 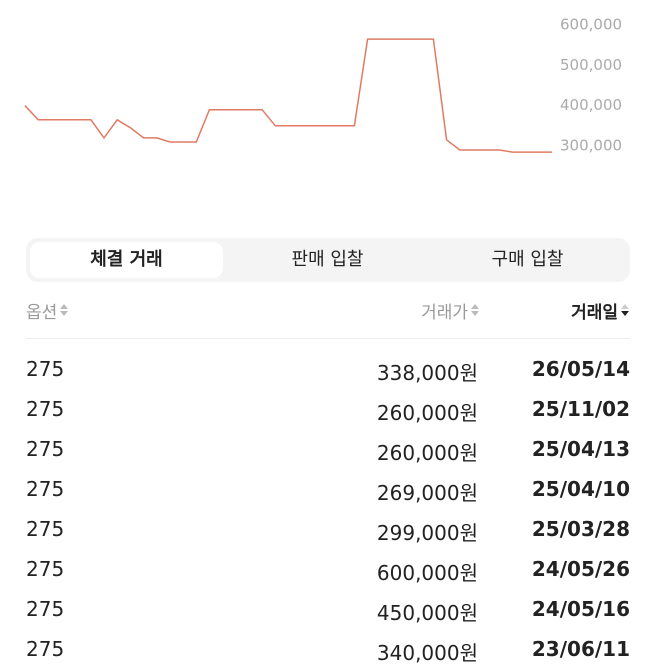 What do you see at coordinates (594, 313) in the screenshot?
I see `header-text: 거래일` at bounding box center [594, 313].